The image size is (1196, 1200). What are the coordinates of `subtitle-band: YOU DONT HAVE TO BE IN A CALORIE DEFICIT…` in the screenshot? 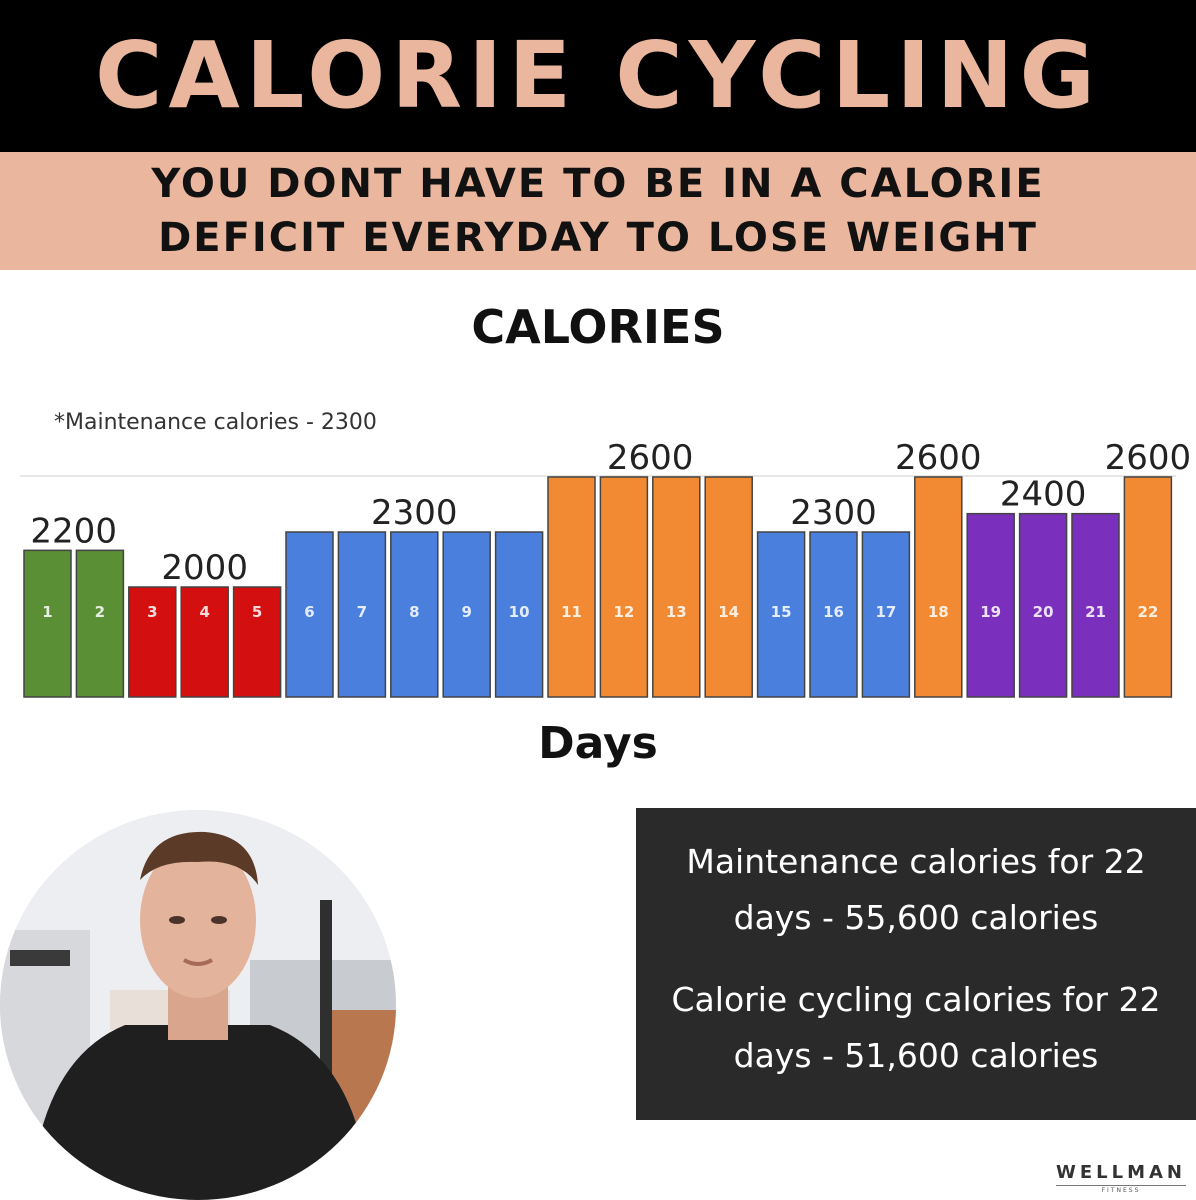 It's located at (598, 211).